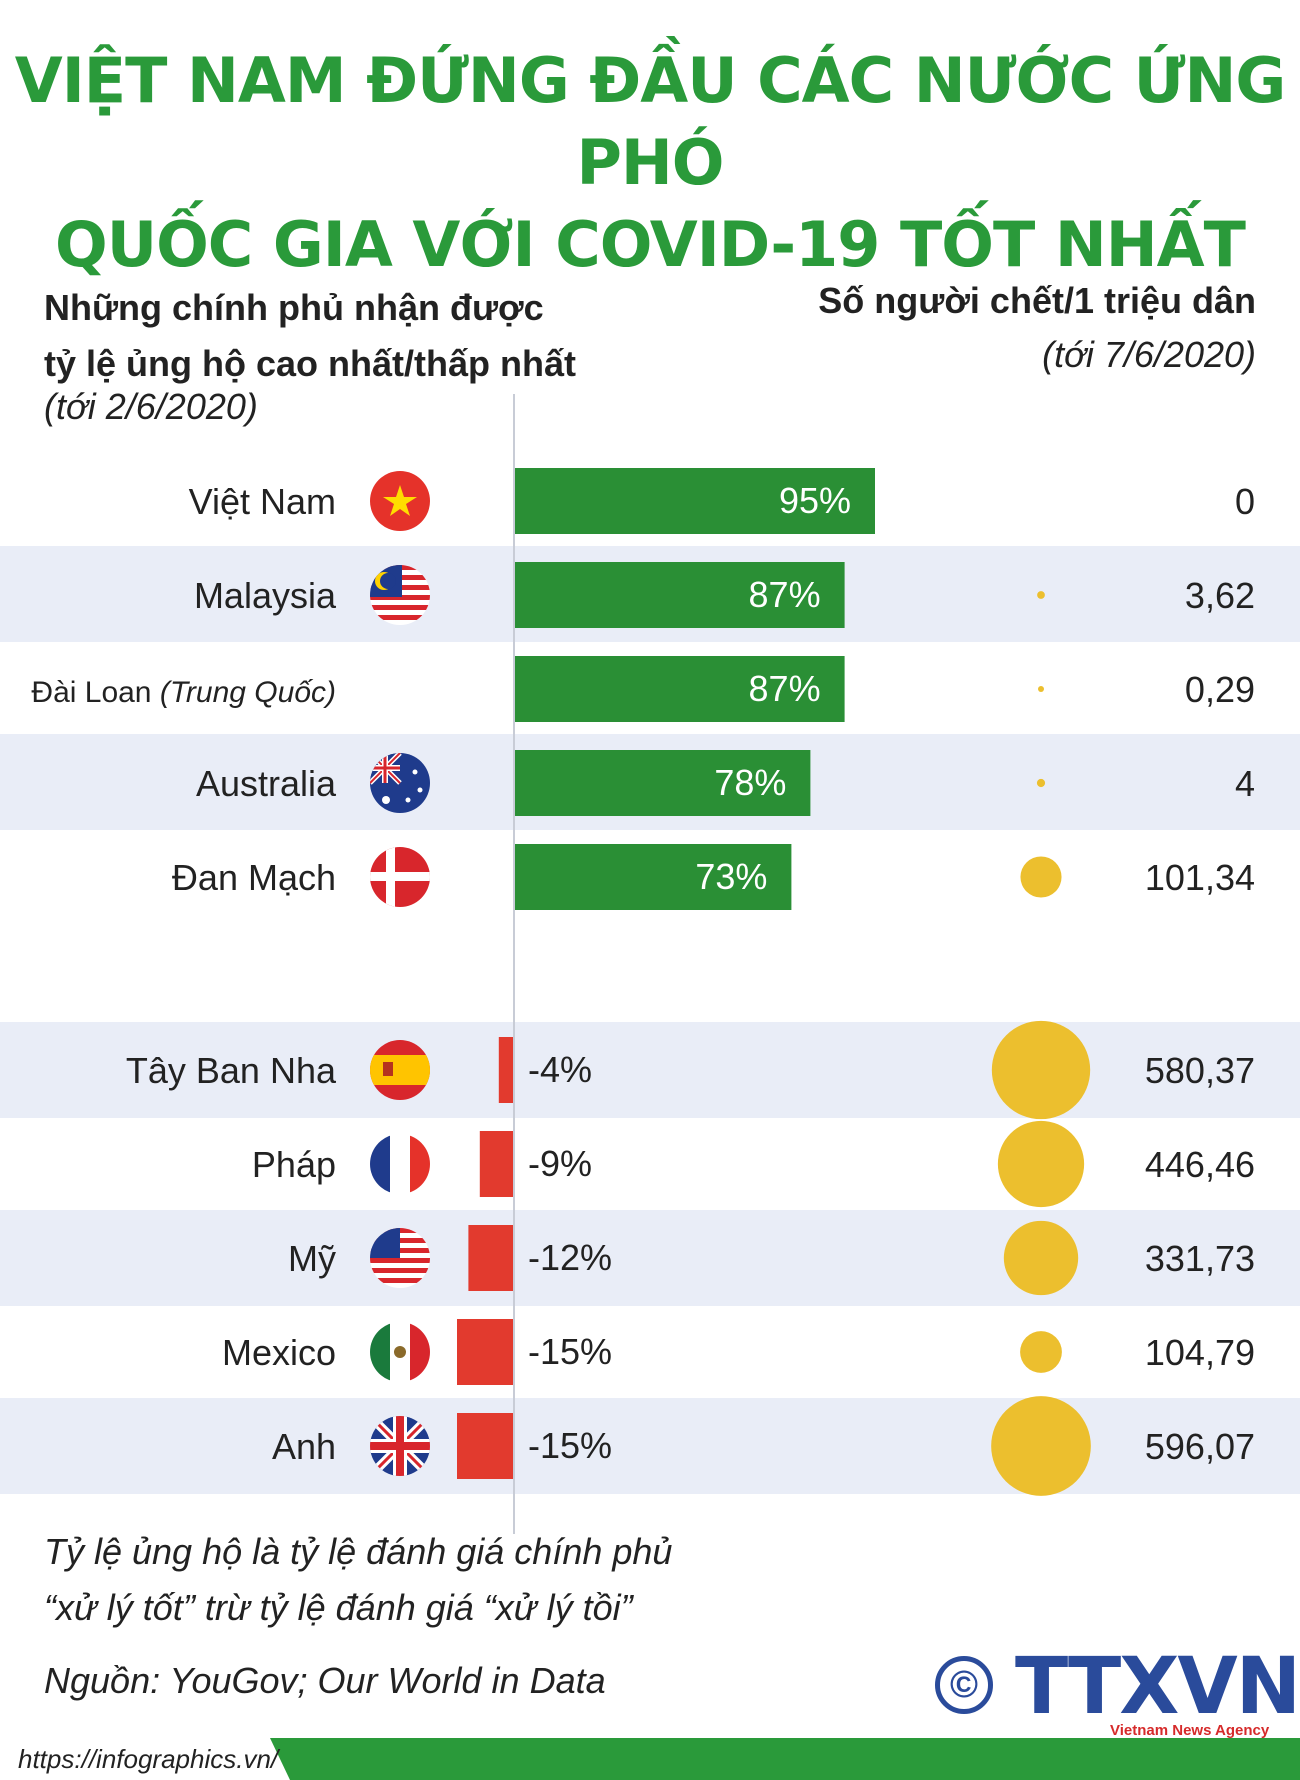 This screenshot has width=1300, height=1780. I want to click on death-rate-label: 101,34, so click(1200, 877).